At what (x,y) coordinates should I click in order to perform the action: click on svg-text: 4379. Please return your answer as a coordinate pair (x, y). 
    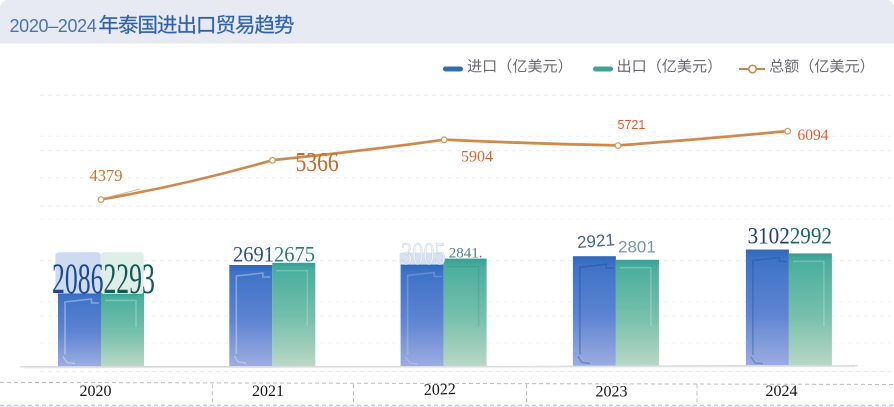
    Looking at the image, I should click on (106, 175).